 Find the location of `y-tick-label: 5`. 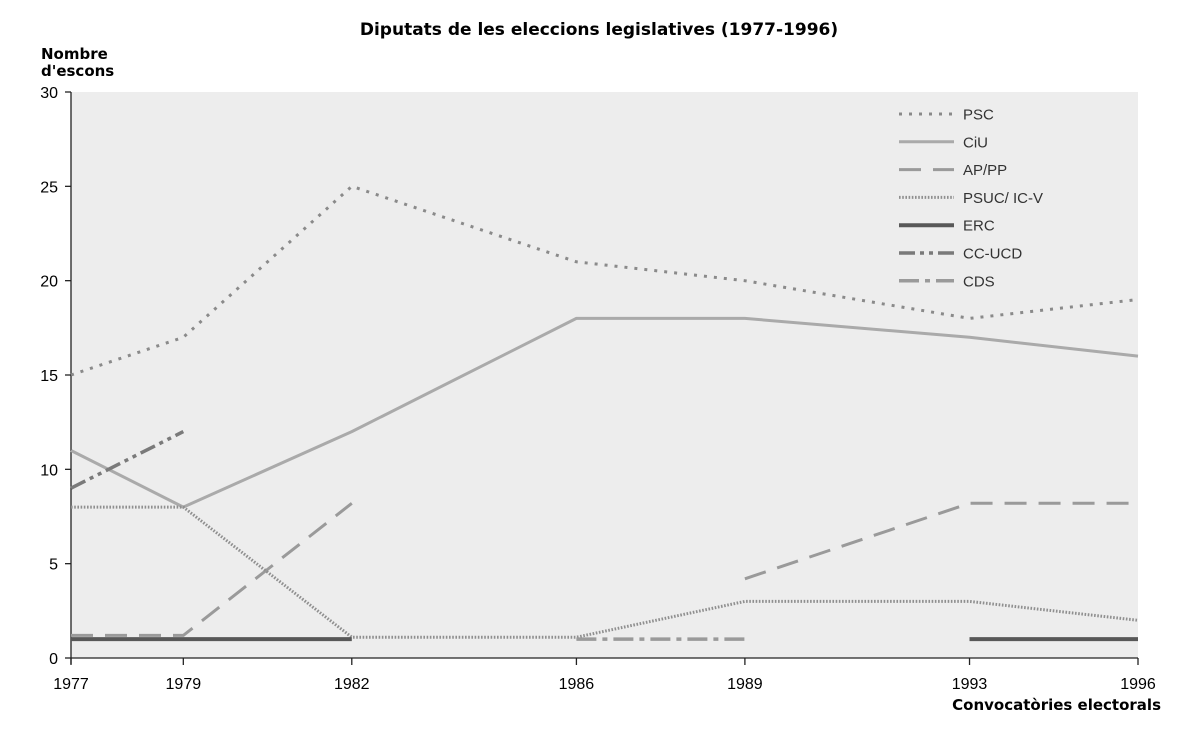

y-tick-label: 5 is located at coordinates (53, 565).